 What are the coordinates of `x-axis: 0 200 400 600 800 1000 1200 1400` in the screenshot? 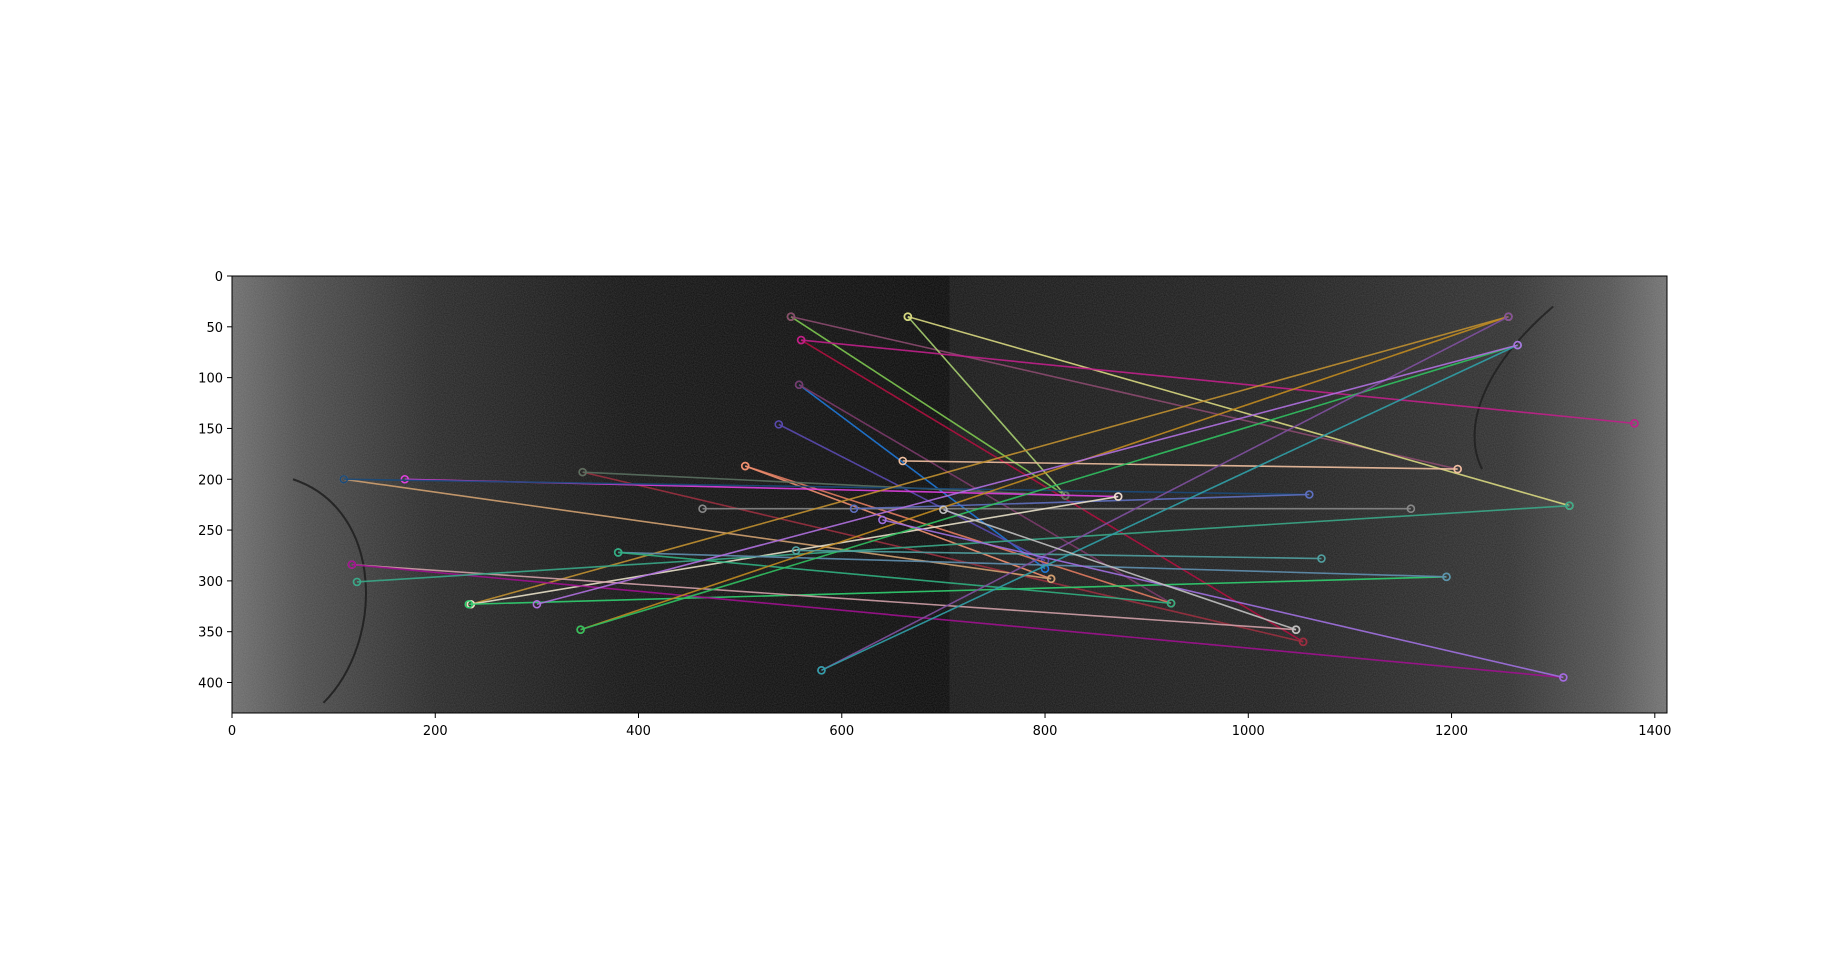 It's located at (949, 726).